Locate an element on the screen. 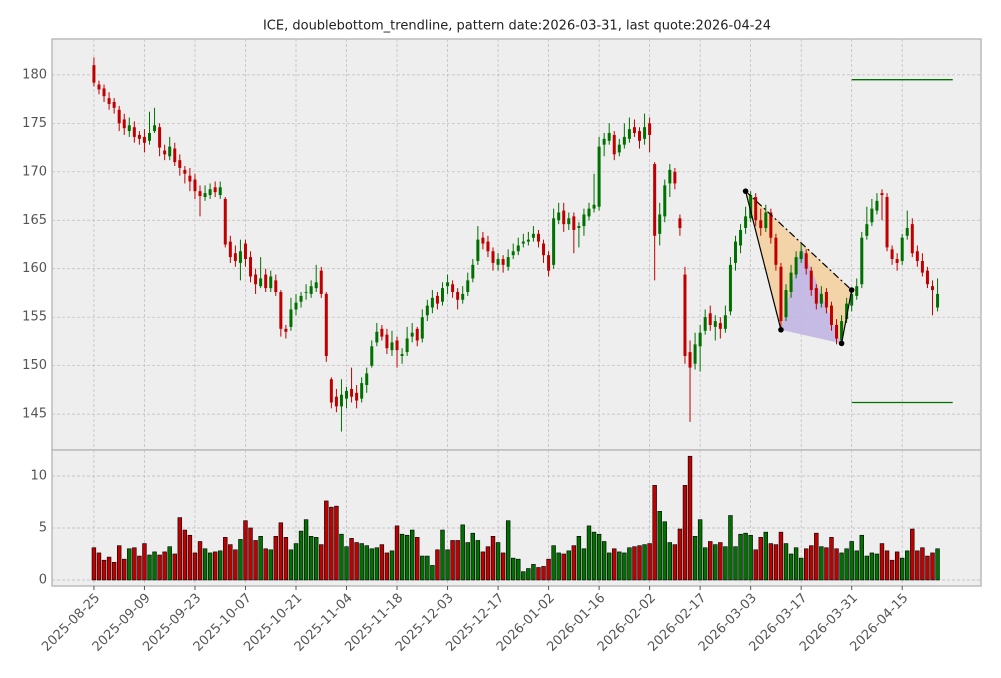  volume-tick-label: 5 is located at coordinates (43, 527).